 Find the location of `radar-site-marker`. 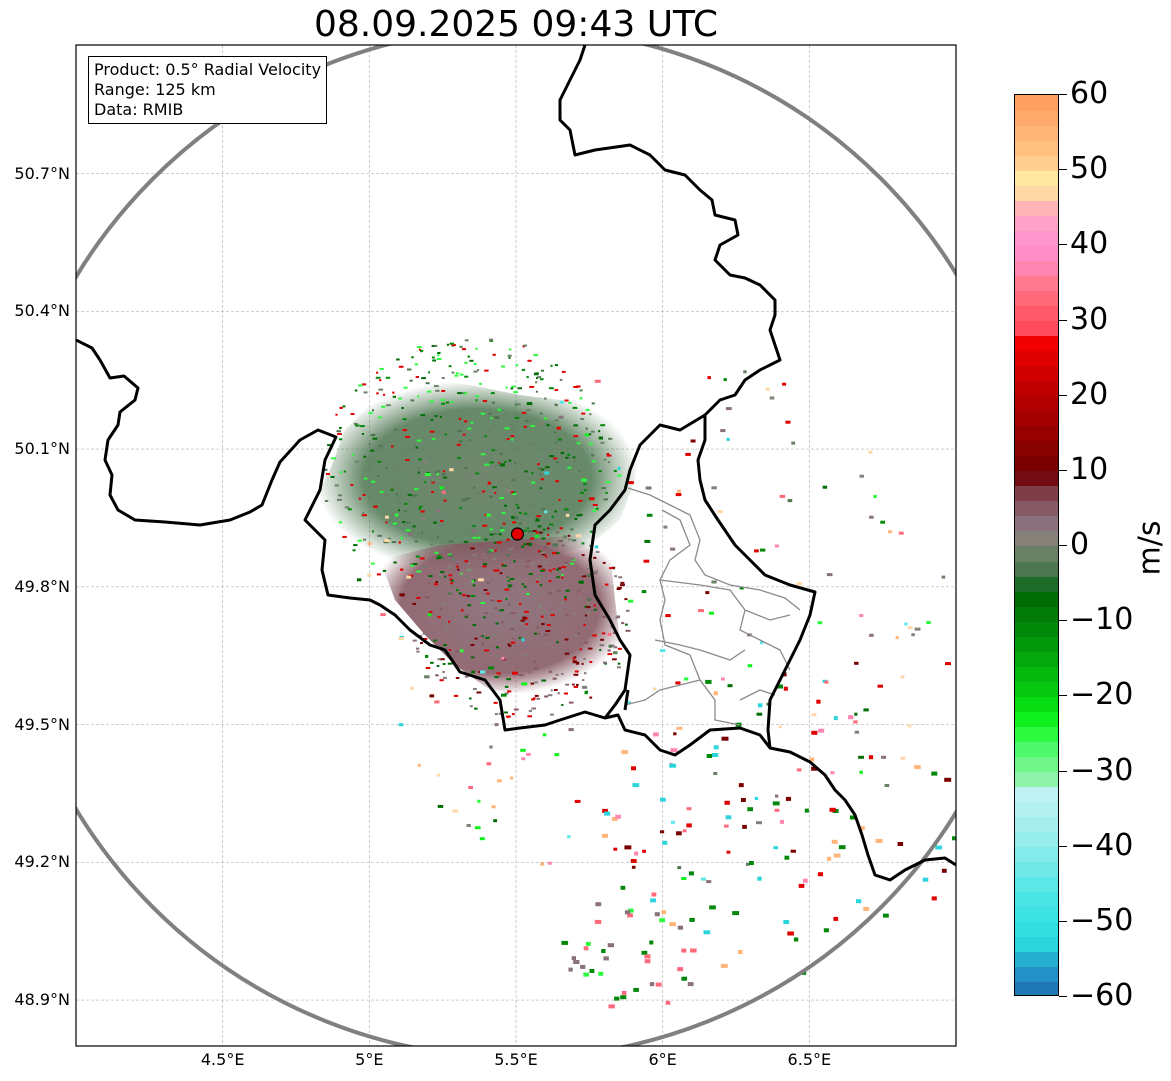

radar-site-marker is located at coordinates (517, 534).